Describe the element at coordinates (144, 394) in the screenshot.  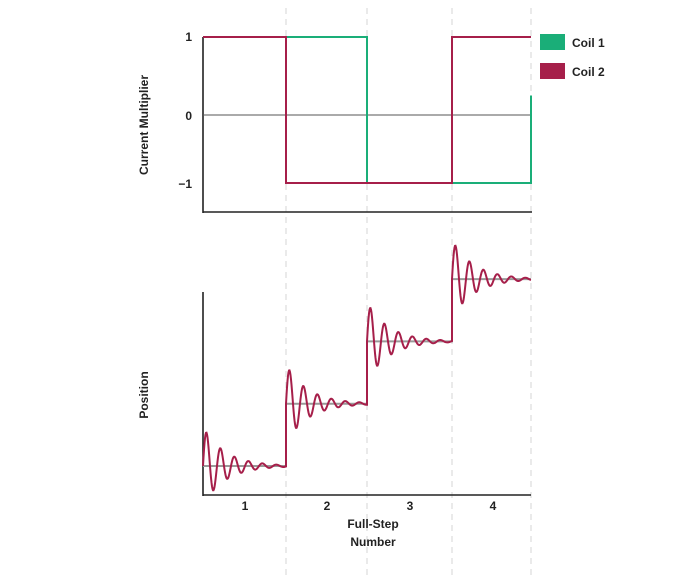
I see `position-y-axis-title: Position` at that location.